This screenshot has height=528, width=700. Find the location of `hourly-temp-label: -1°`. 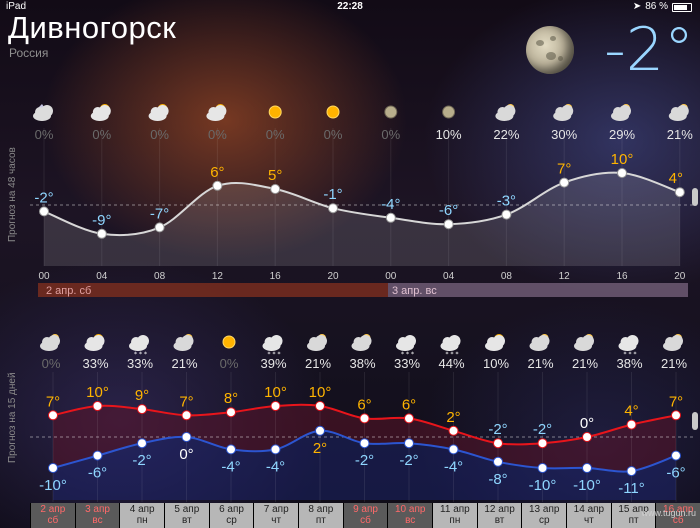

hourly-temp-label: -1° is located at coordinates (332, 194).